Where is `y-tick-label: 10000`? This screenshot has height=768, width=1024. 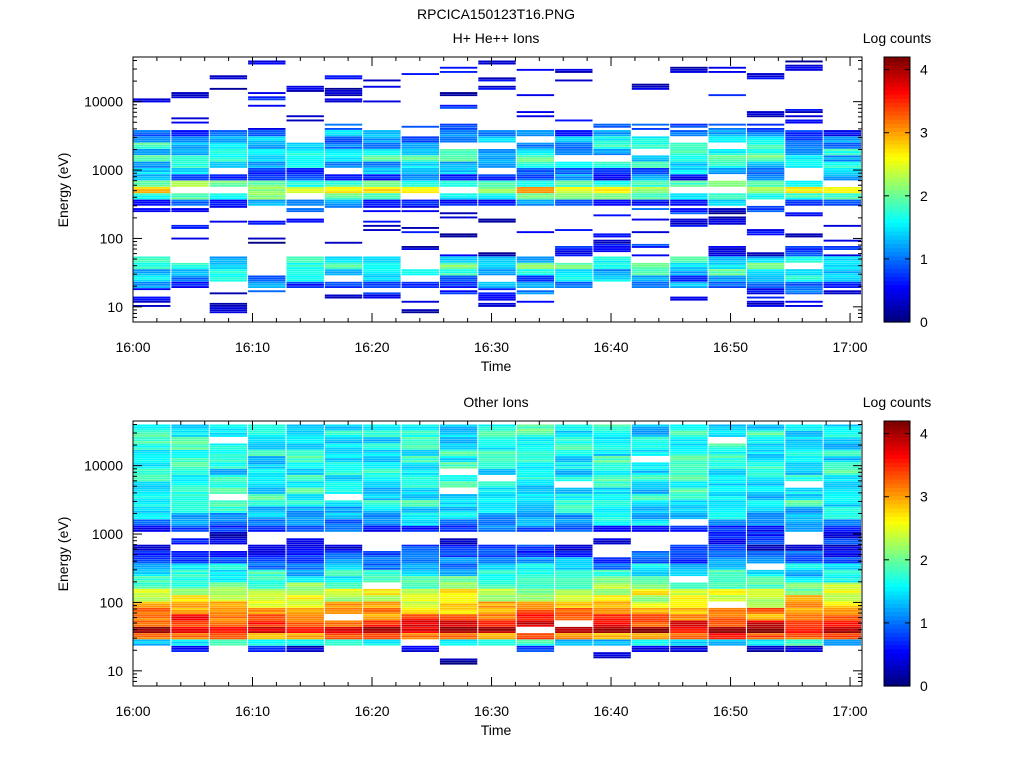
y-tick-label: 10000 is located at coordinates (103, 102).